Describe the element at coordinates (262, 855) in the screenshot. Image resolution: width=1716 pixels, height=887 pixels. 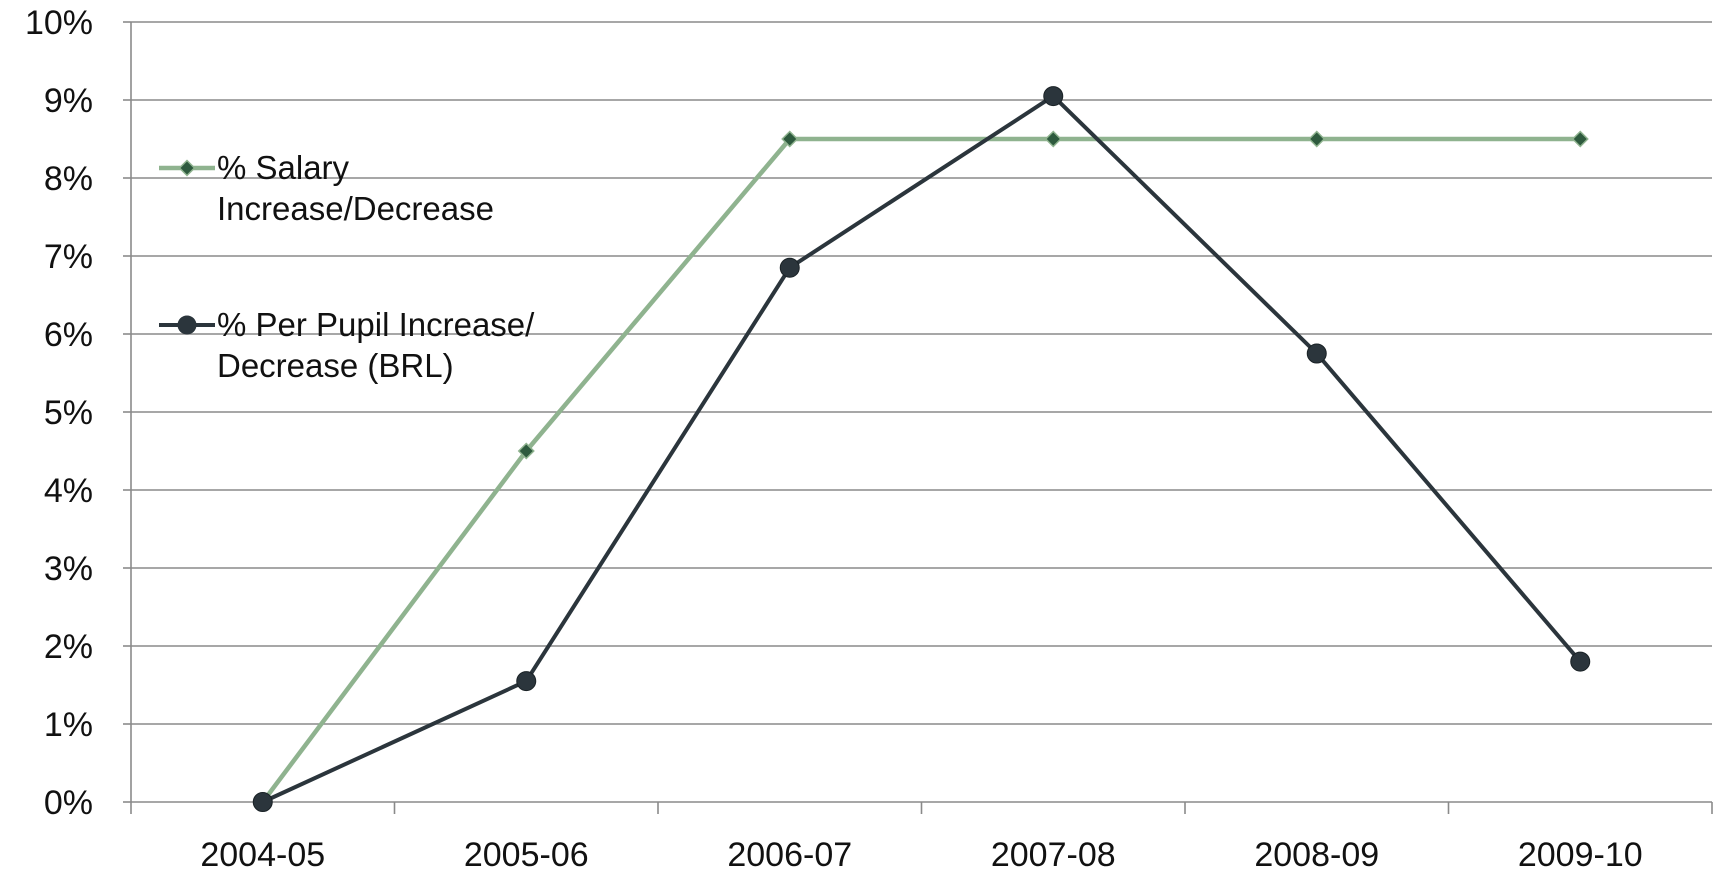
I see `x-tick-label: 2004-05` at that location.